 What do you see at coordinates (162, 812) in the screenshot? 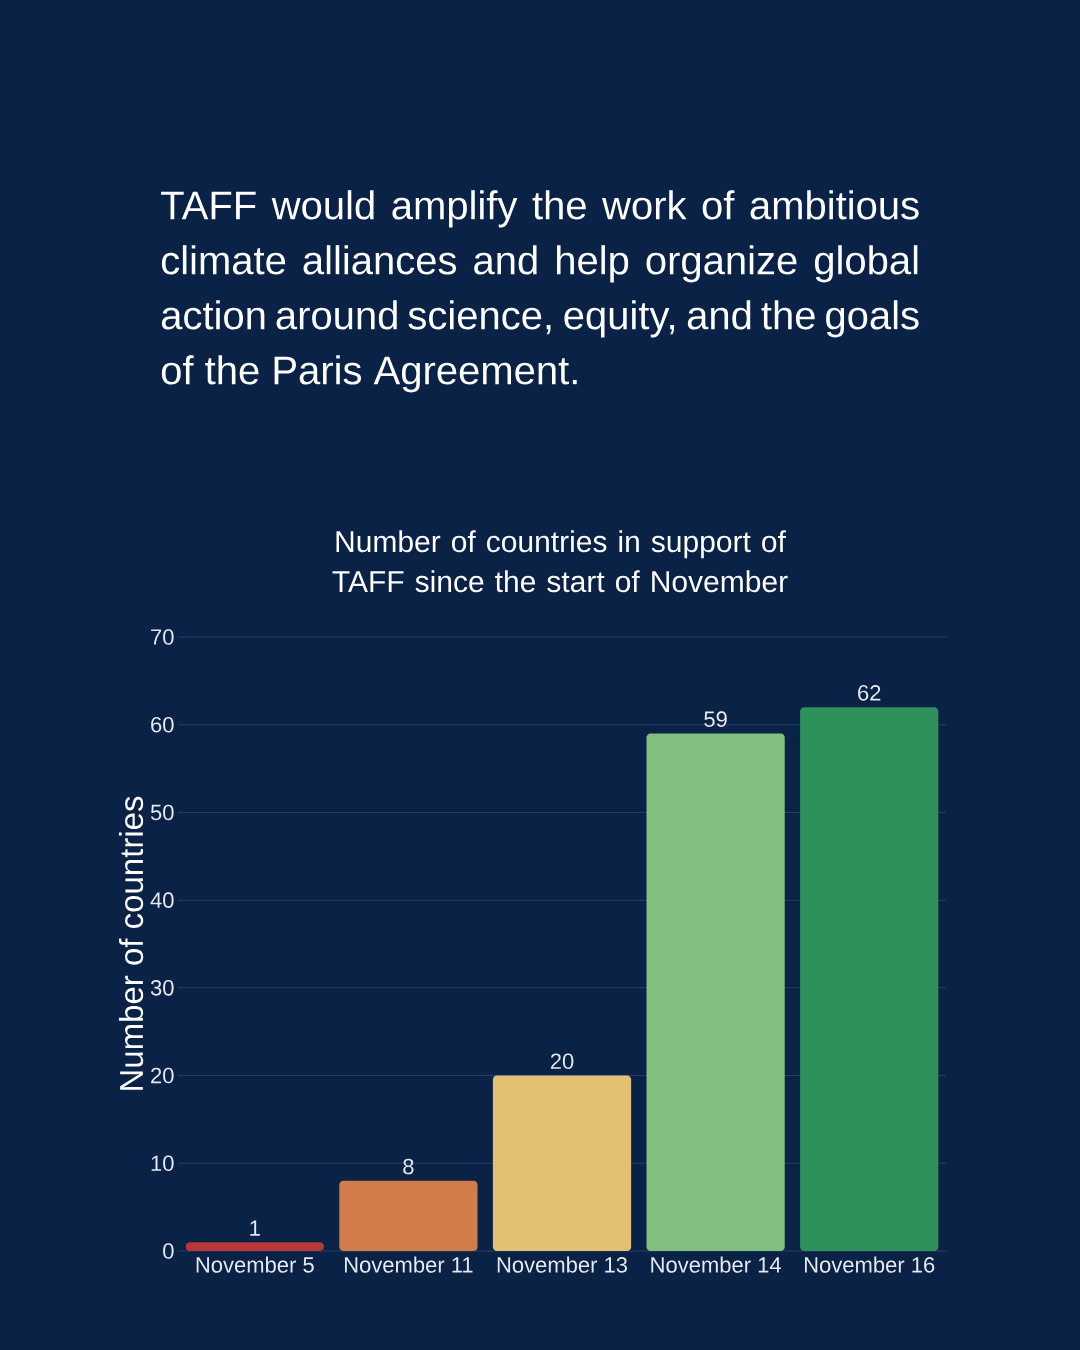
I see `y-tick-label: 50` at bounding box center [162, 812].